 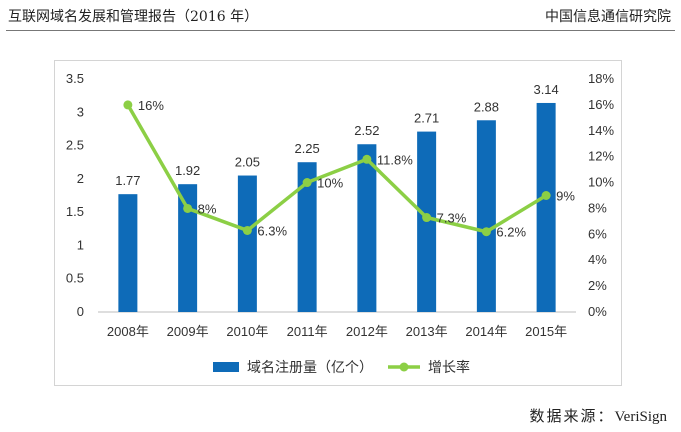 I want to click on legend-bar-label: 域名注册量（亿个）, so click(x=310, y=367).